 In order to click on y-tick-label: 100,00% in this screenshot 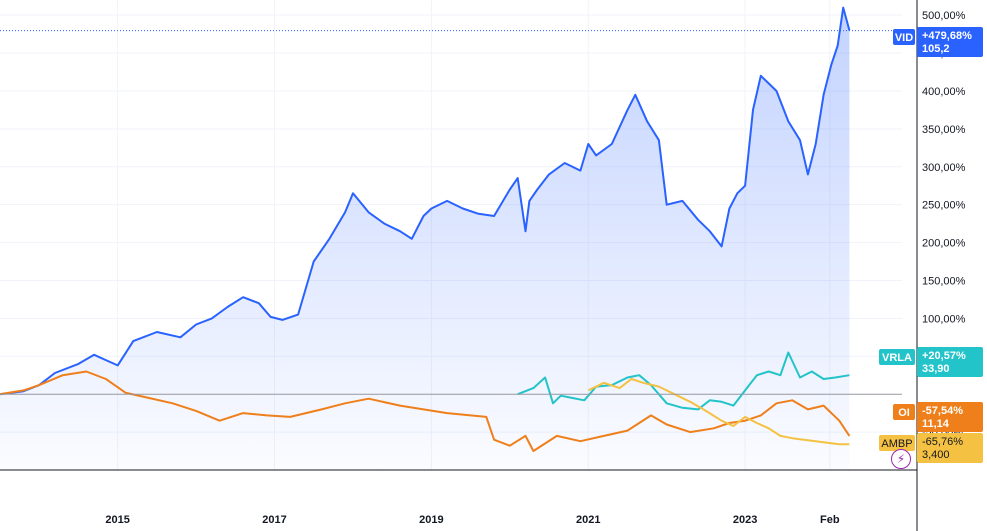, I will do `click(944, 319)`.